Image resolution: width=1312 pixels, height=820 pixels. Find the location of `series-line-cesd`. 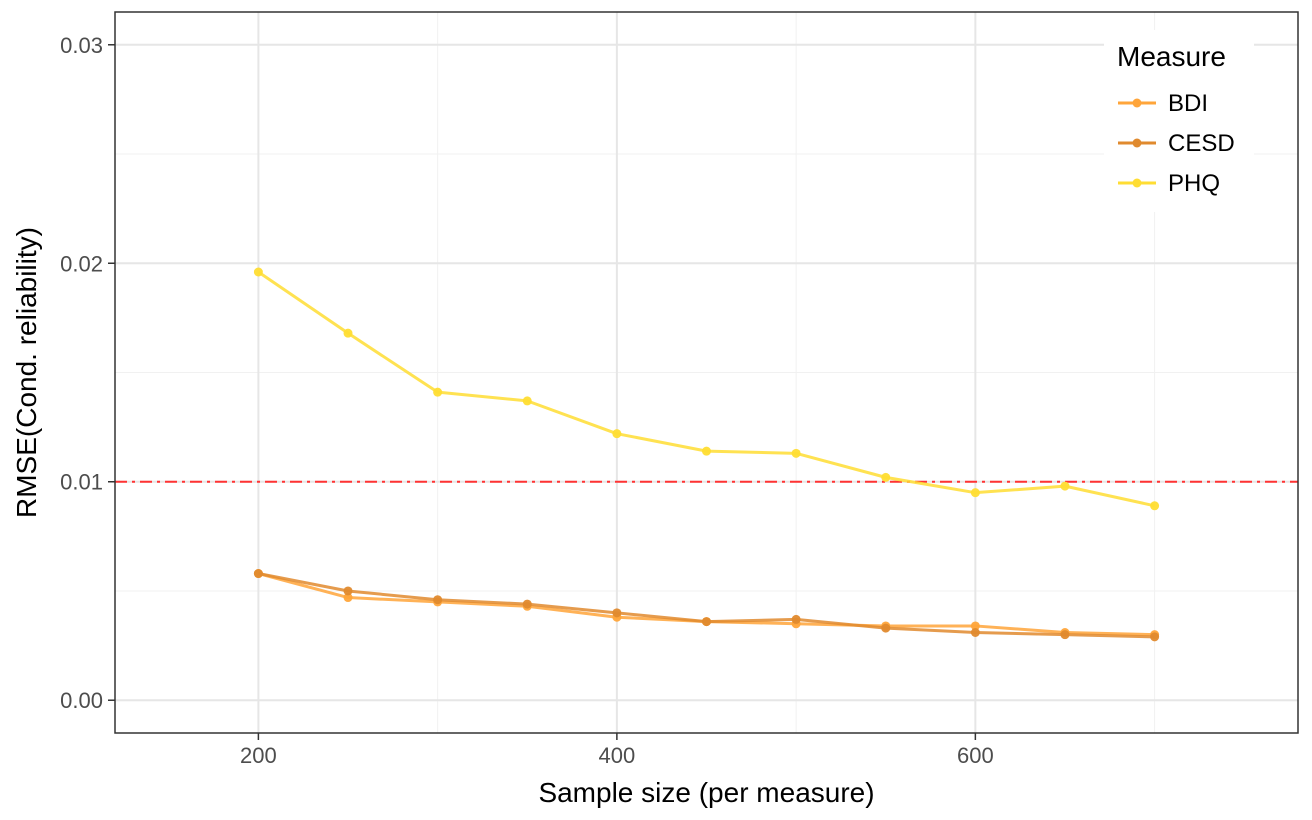

series-line-cesd is located at coordinates (706, 605).